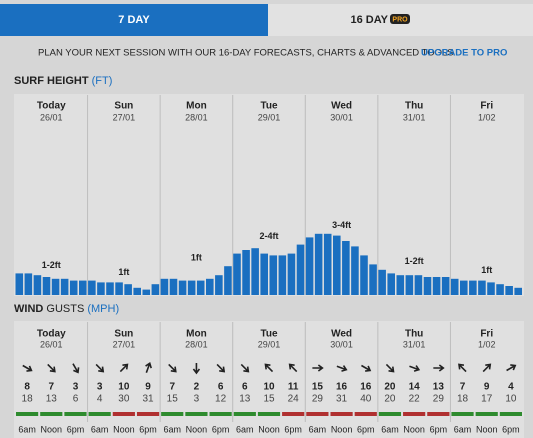  What do you see at coordinates (486, 334) in the screenshot?
I see `day-name: Fri` at bounding box center [486, 334].